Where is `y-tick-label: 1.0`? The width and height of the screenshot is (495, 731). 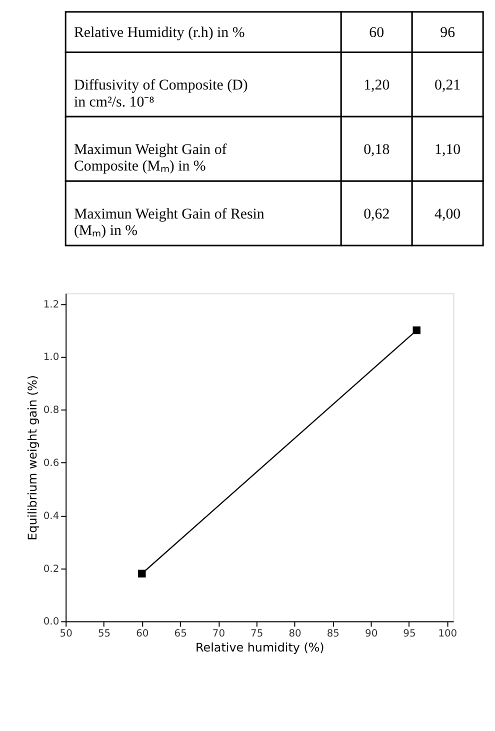
y-tick-label: 1.0 is located at coordinates (51, 358).